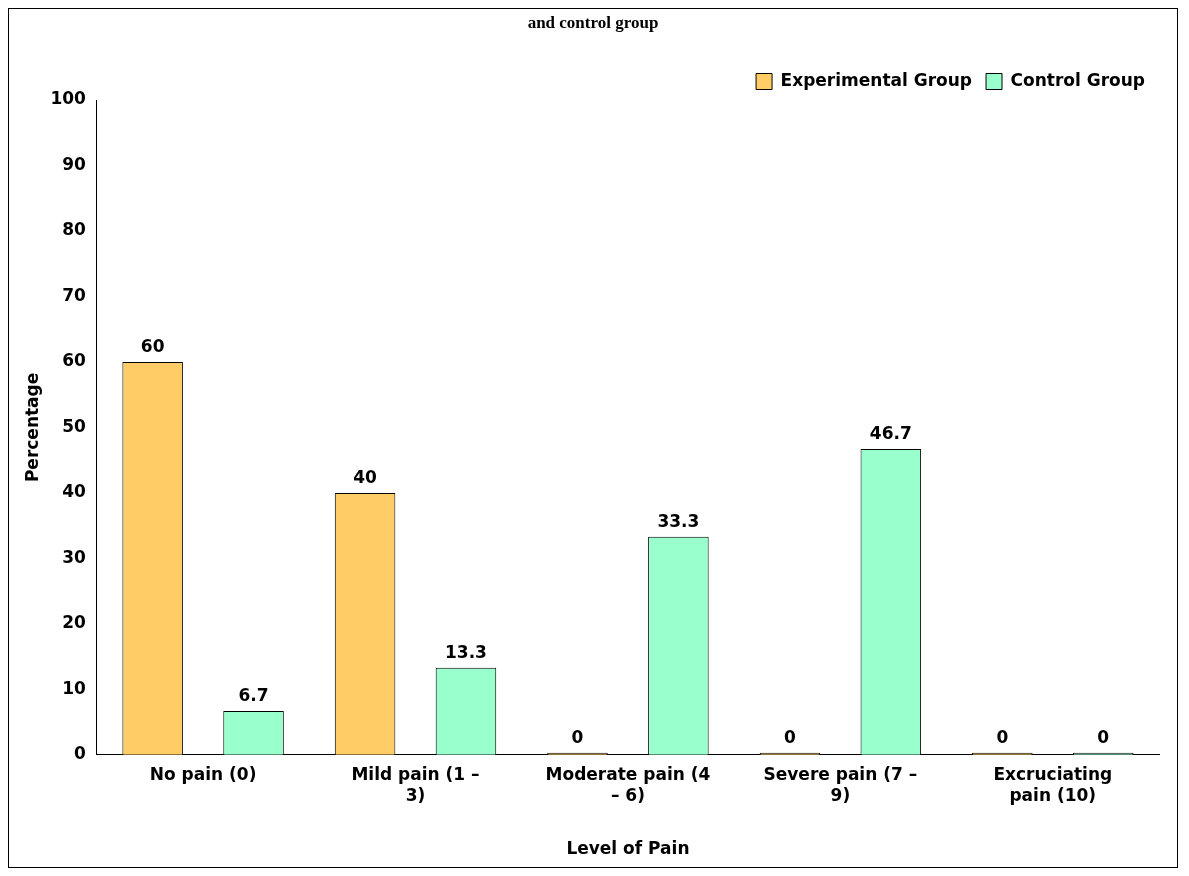 Image resolution: width=1189 pixels, height=876 pixels. What do you see at coordinates (1077, 79) in the screenshot?
I see `legend-label: Control Group` at bounding box center [1077, 79].